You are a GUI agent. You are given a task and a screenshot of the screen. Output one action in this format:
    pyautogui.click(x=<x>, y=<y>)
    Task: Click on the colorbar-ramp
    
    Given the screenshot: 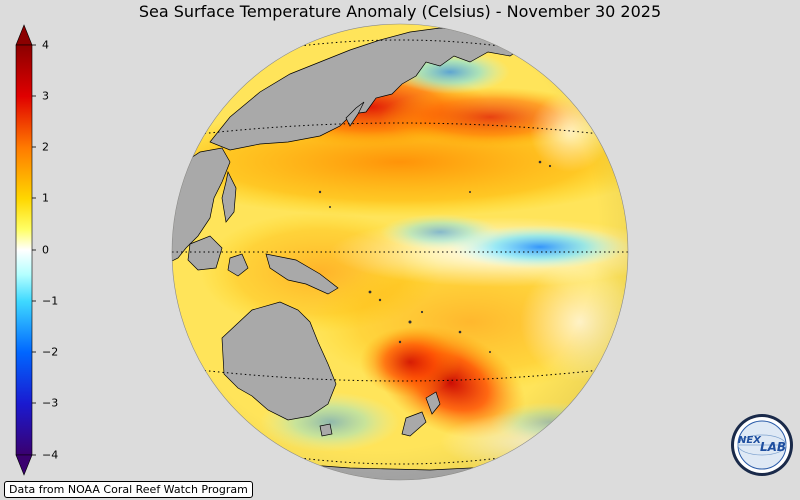 What is the action you would take?
    pyautogui.click(x=24, y=250)
    